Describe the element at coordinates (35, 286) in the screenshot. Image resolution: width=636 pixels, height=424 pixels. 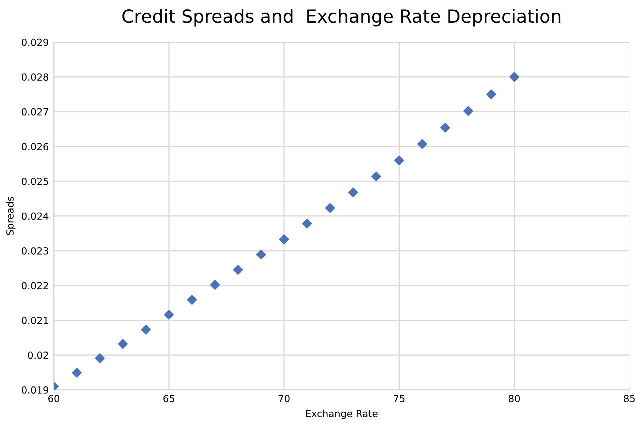
I see `y-tick-label: 0.022` at that location.